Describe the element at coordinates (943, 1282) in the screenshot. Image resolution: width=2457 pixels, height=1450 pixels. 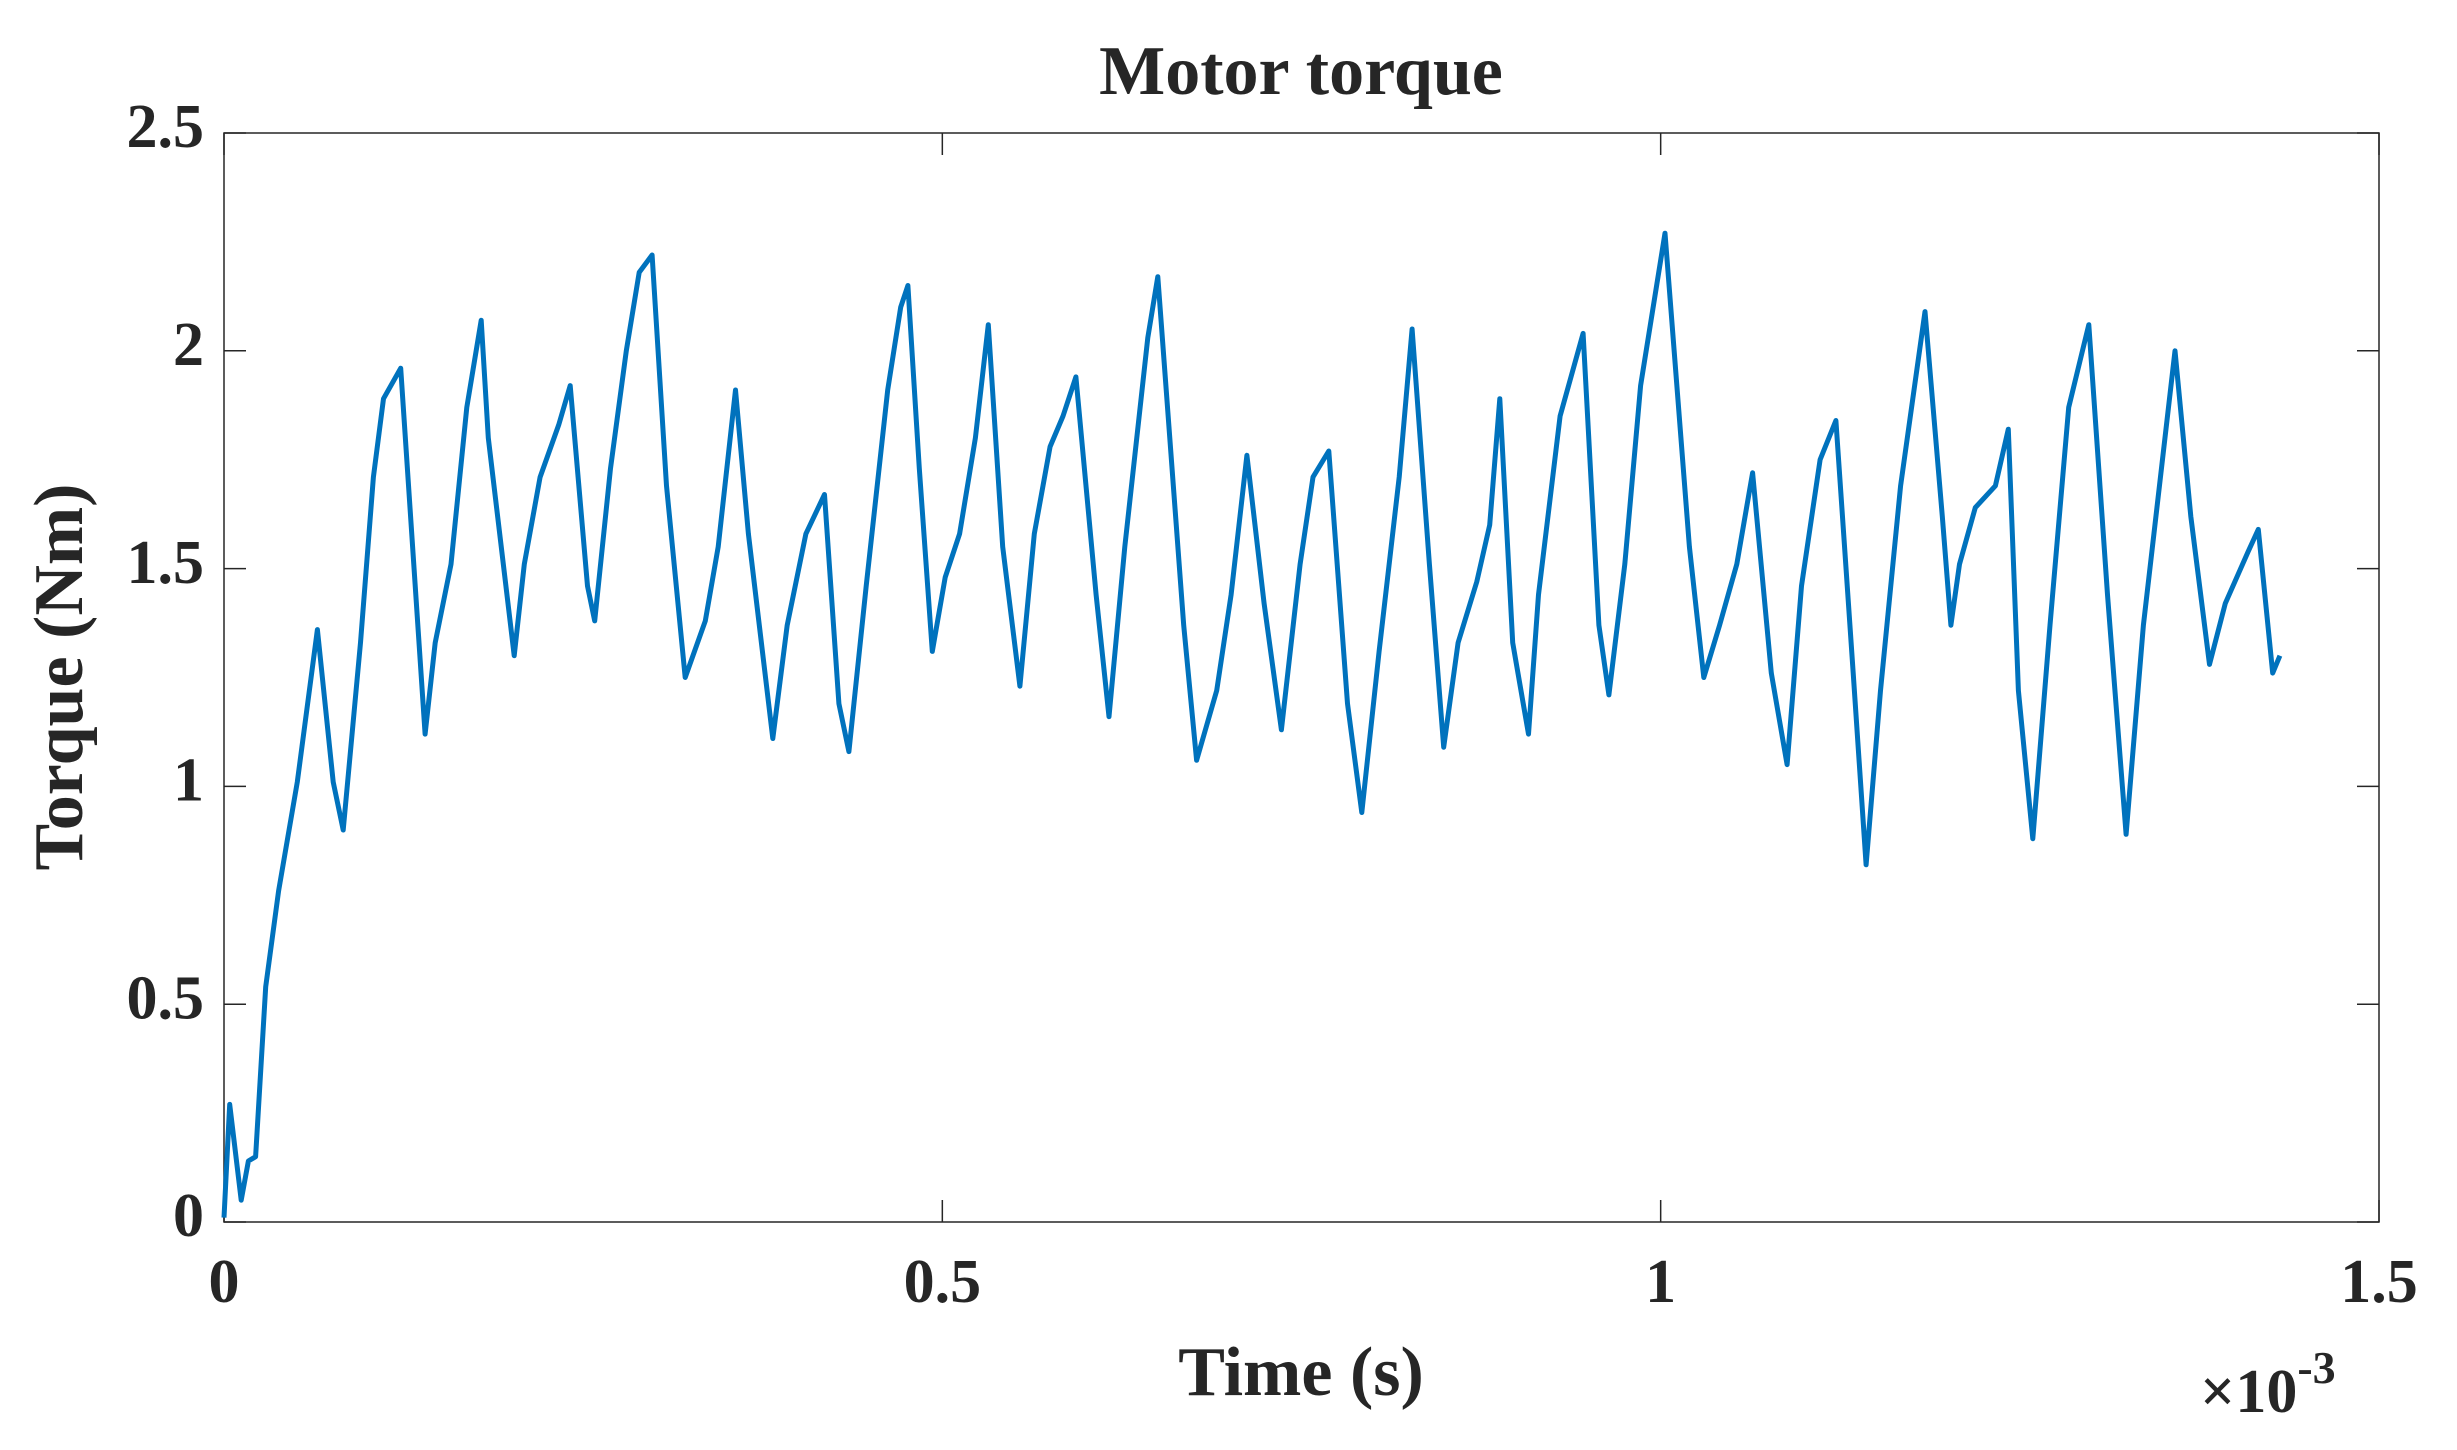
I see `x-tick-label: 0.5` at that location.